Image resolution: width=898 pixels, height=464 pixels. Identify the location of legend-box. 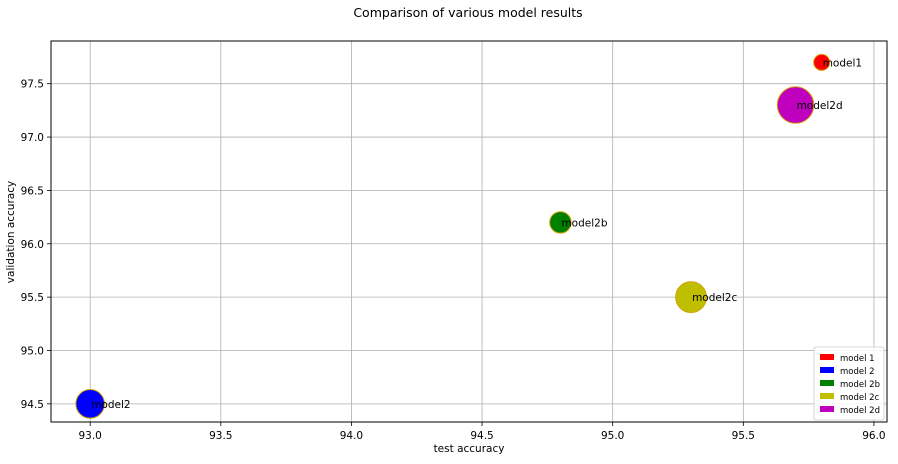
(849, 383).